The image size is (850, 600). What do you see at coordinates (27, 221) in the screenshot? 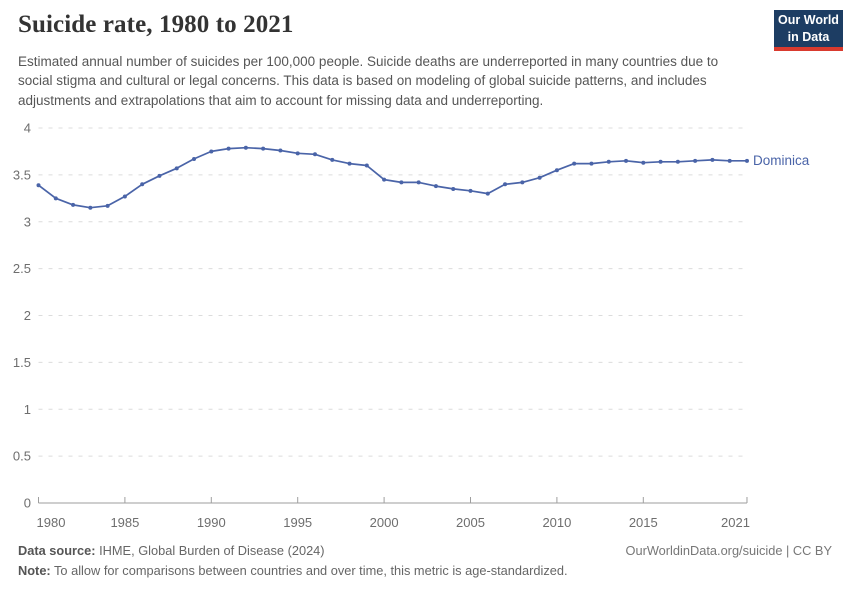
I see `y-tick-label-3: 3` at bounding box center [27, 221].